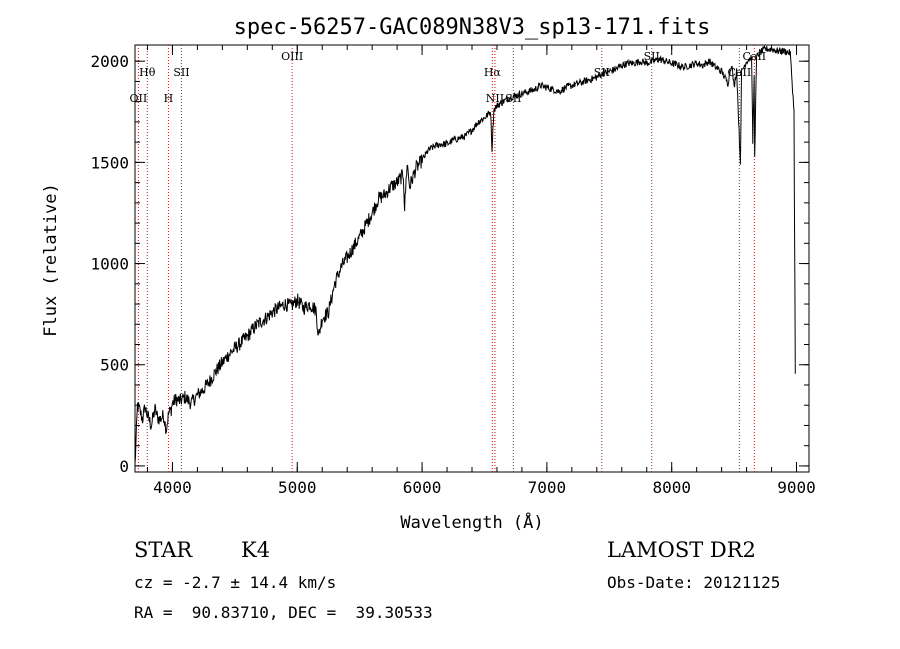 The height and width of the screenshot is (649, 900). What do you see at coordinates (283, 612) in the screenshot?
I see `ra-dec-coordinates: RA = 90.83710, DEC = 39.30533` at bounding box center [283, 612].